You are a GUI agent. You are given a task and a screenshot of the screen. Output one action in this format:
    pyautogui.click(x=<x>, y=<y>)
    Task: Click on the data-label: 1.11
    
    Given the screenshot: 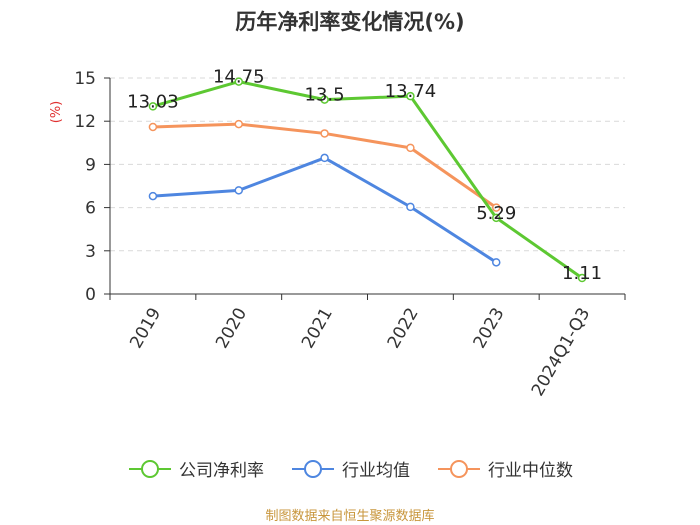 What is the action you would take?
    pyautogui.click(x=582, y=273)
    